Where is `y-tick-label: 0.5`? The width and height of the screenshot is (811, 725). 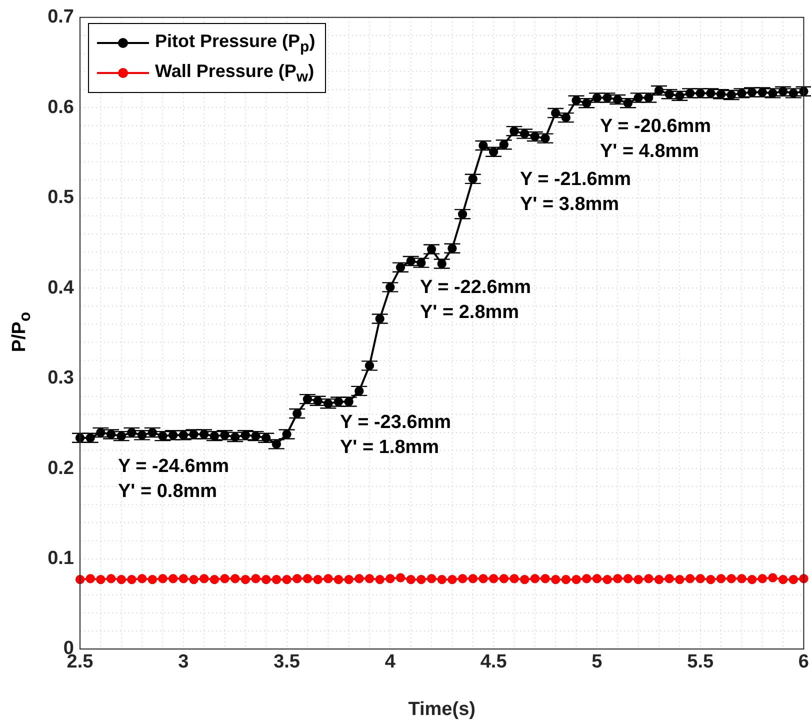 y-tick-label: 0.5 is located at coordinates (61, 197).